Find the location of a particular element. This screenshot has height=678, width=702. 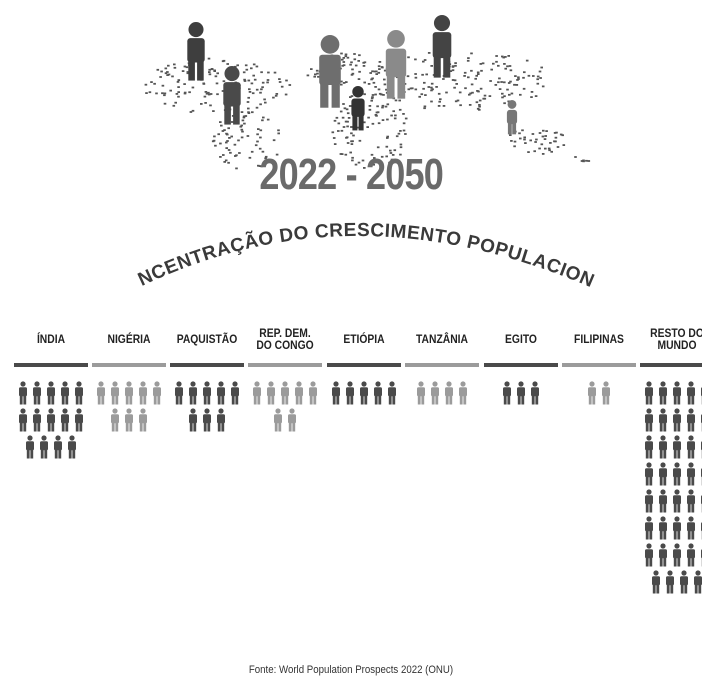

people-figures is located at coordinates (352, 74).